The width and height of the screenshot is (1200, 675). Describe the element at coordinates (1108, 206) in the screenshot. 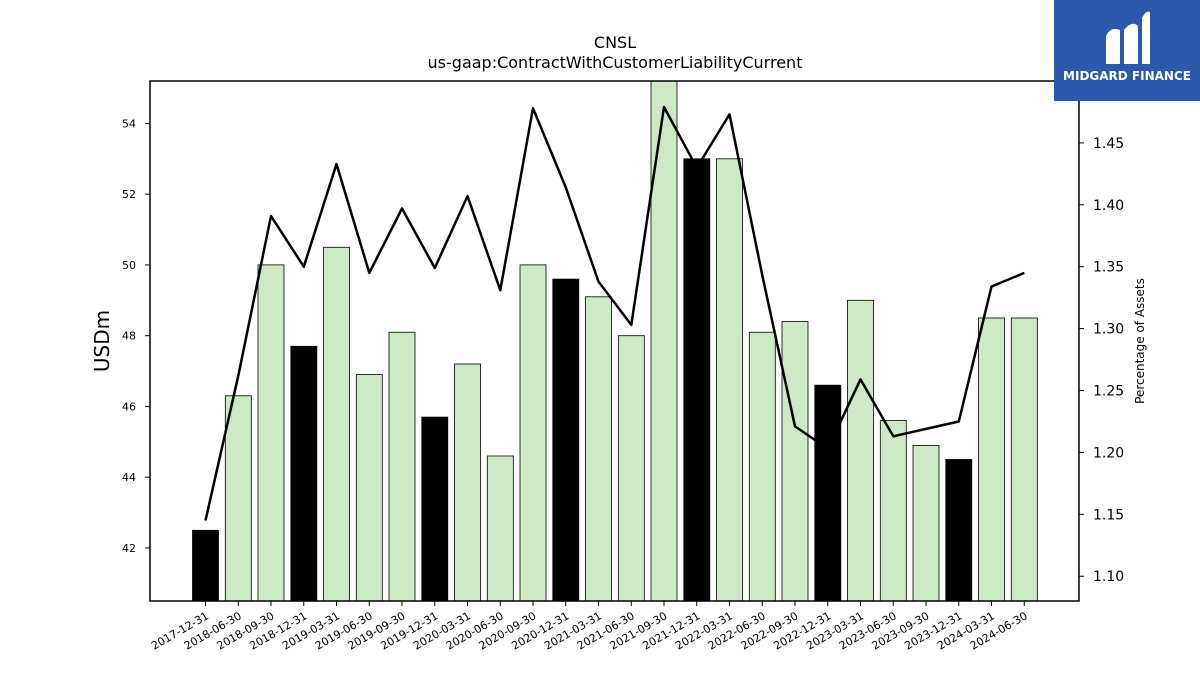

I see `y2-tick-label: 1.40` at that location.